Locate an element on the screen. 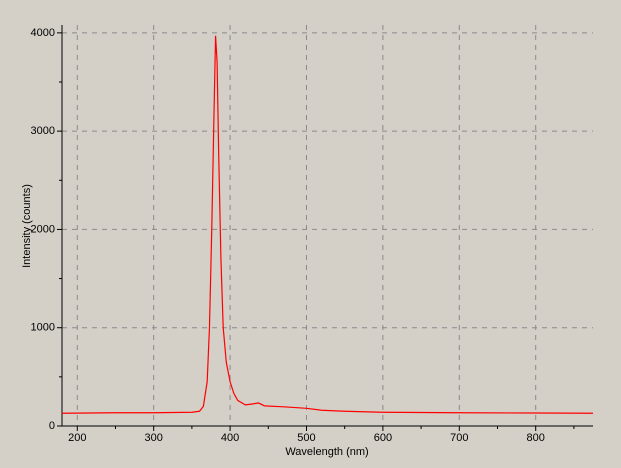 The height and width of the screenshot is (468, 621). x-tick-label: 500 is located at coordinates (306, 438).